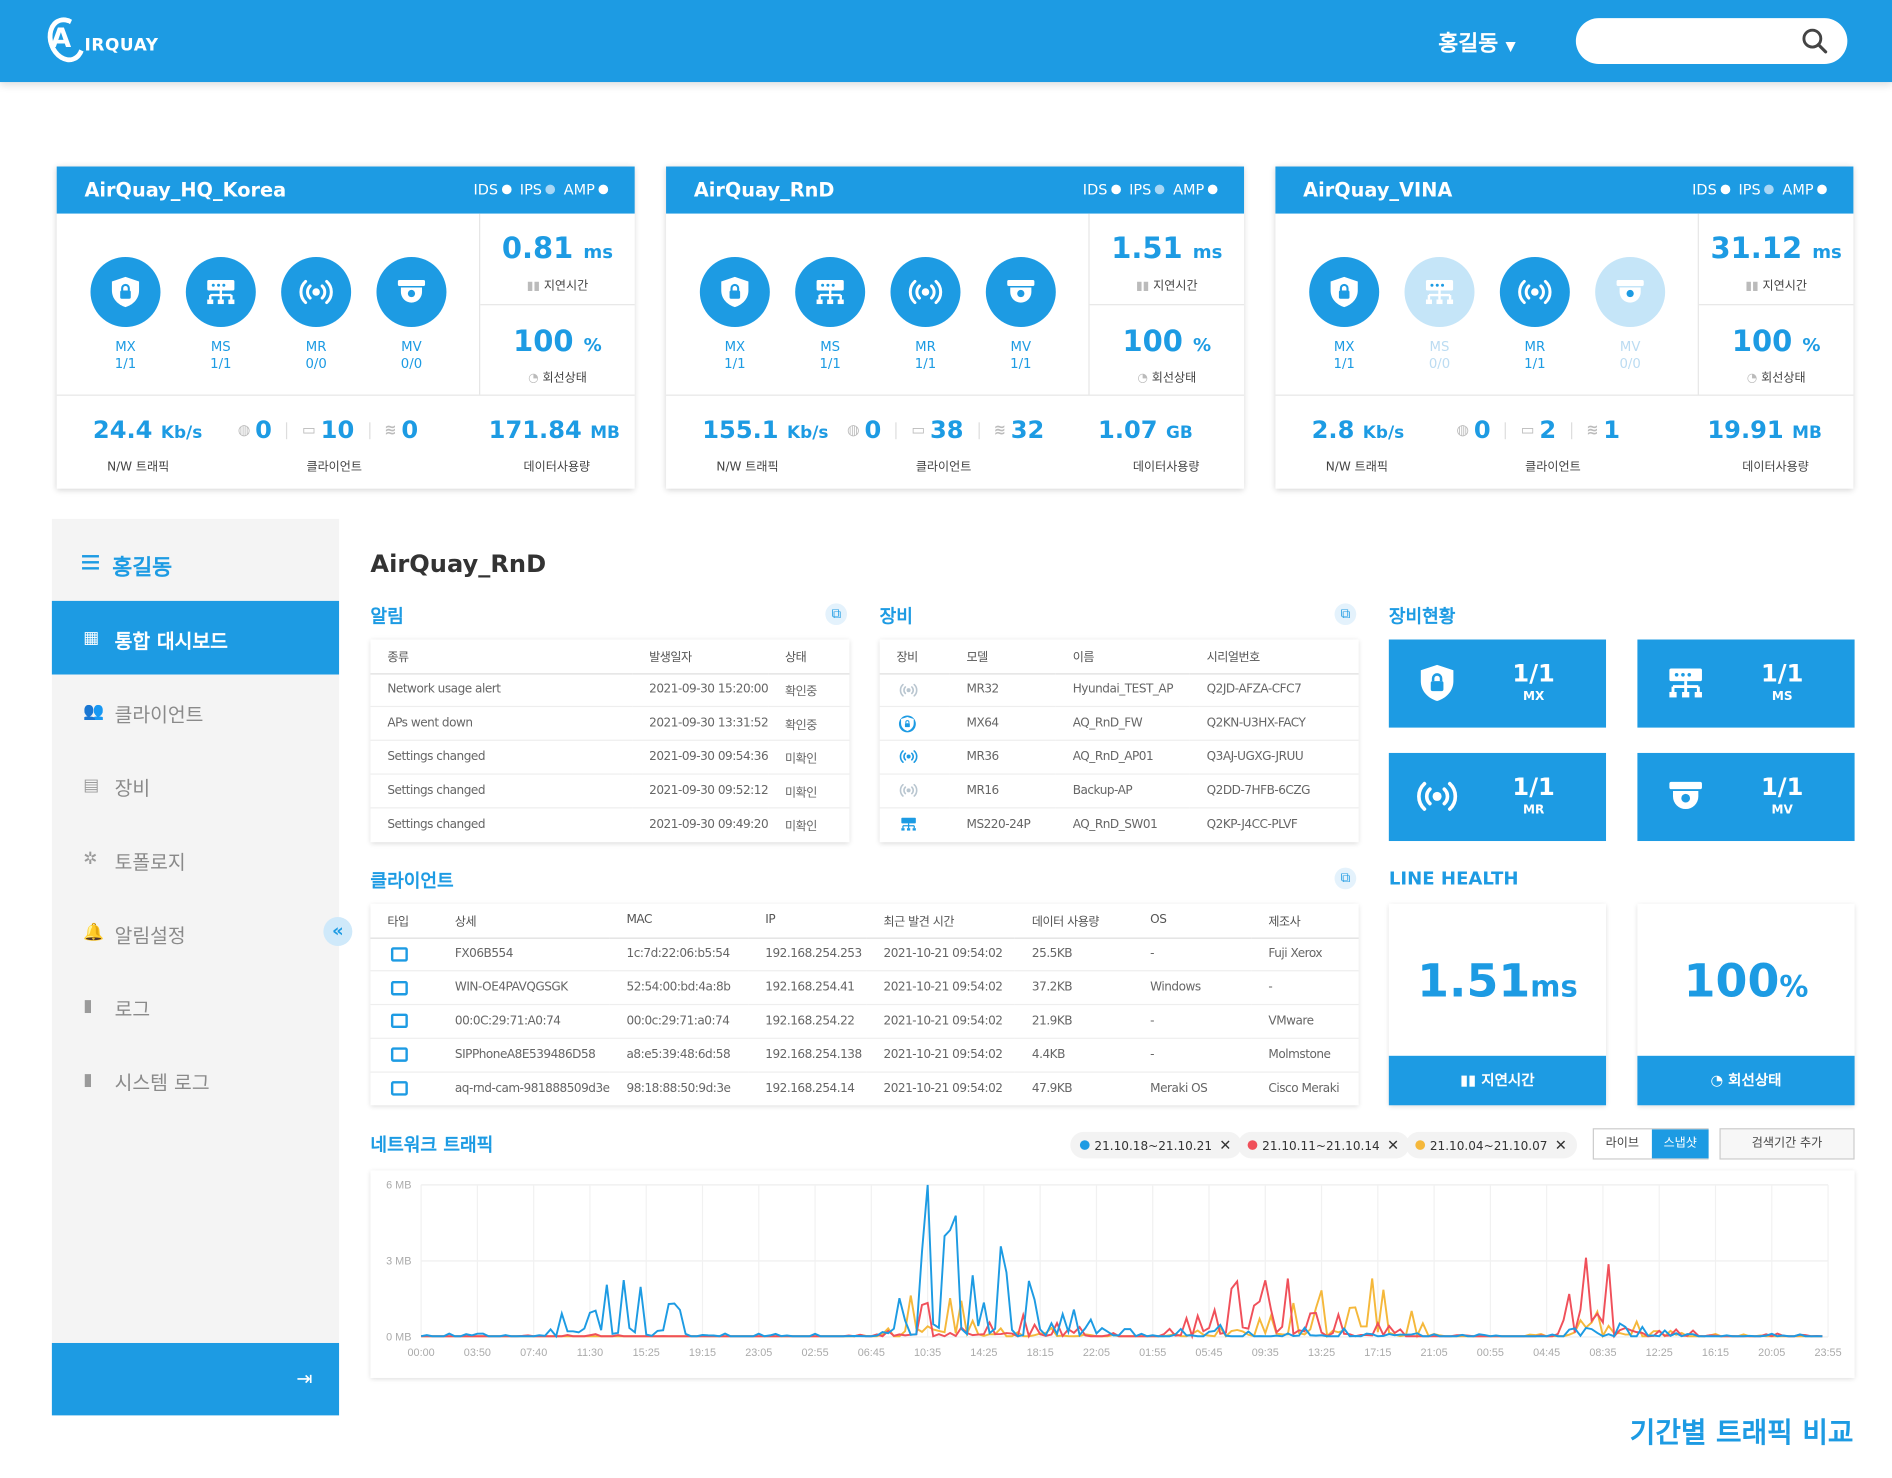 The height and width of the screenshot is (1478, 1892). I want to click on table-row: Settings changed 2021-09-30 09:54:36 미확인, so click(610, 757).